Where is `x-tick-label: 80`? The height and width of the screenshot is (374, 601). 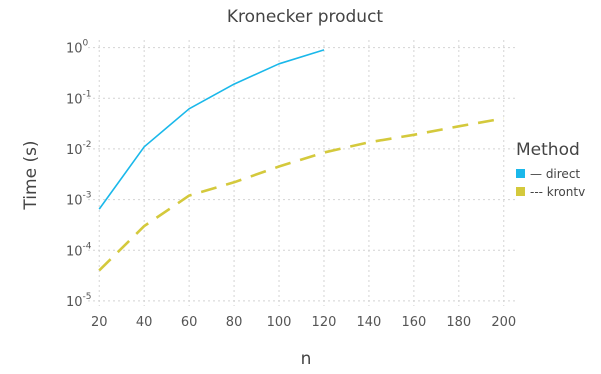 x-tick-label: 80 is located at coordinates (234, 322).